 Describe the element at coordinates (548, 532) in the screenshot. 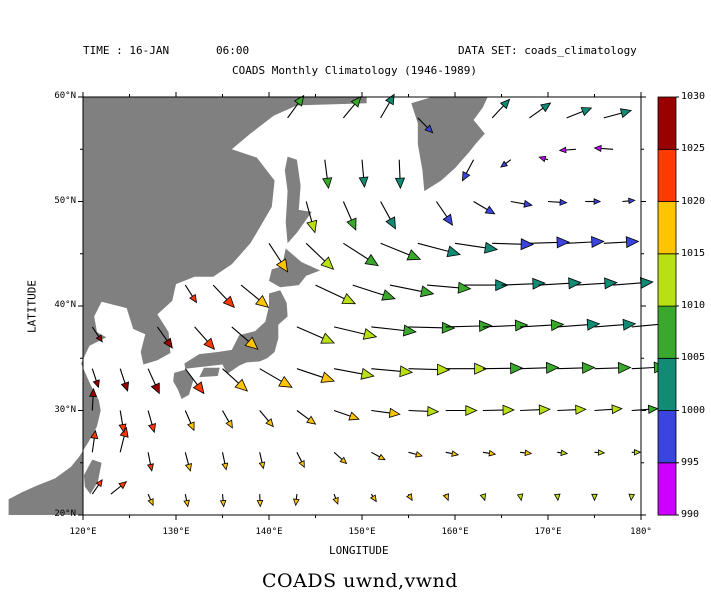

I see `x-tick-label: 170°E` at that location.